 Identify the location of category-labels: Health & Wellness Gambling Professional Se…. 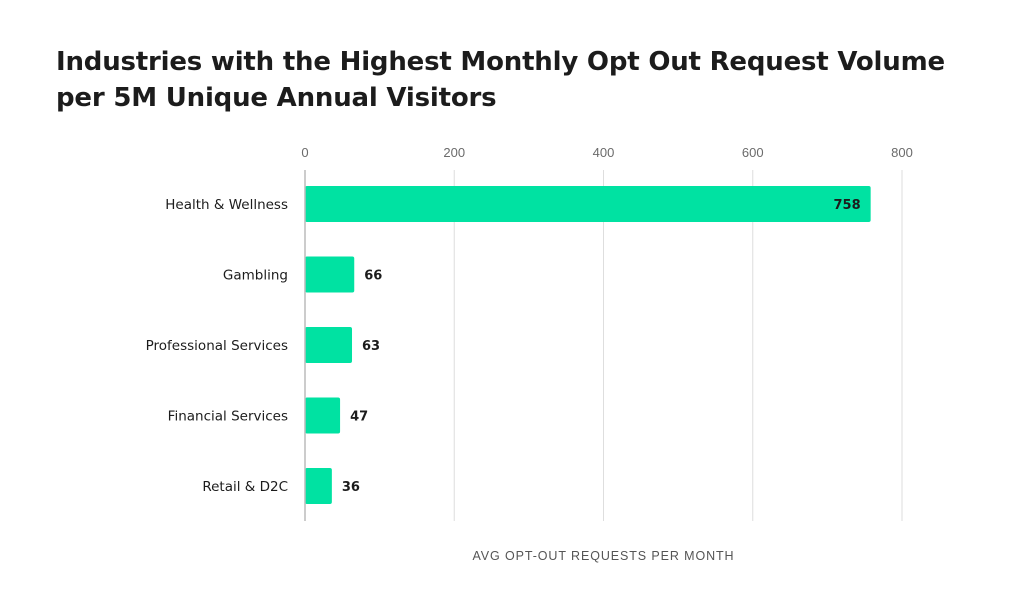
(217, 346).